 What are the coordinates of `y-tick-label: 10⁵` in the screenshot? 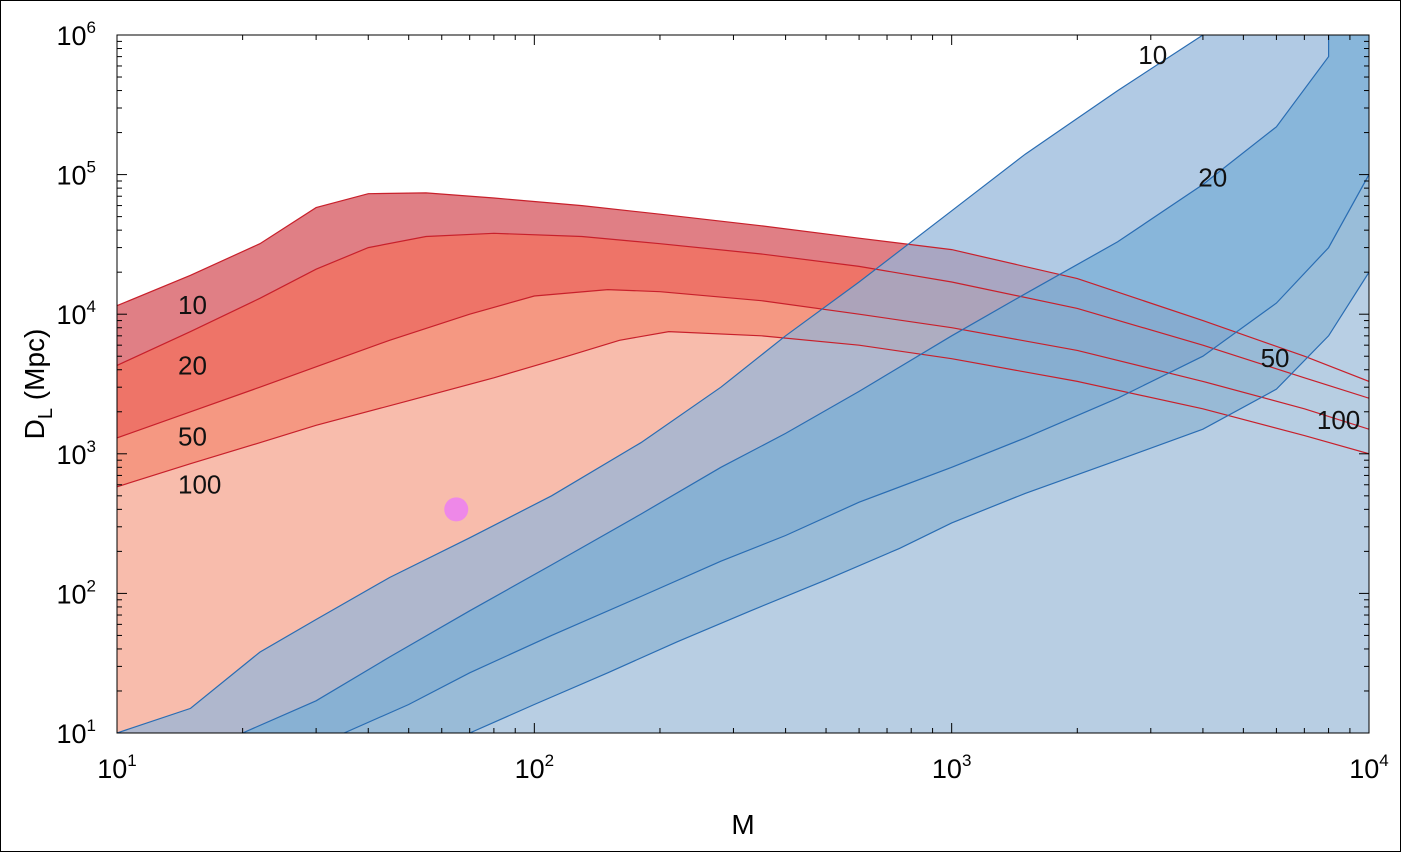 It's located at (76, 174).